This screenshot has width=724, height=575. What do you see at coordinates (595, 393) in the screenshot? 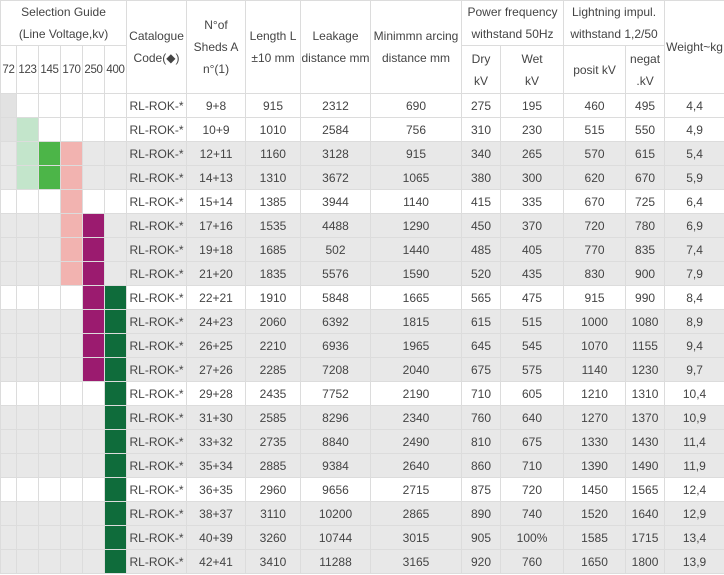
I see `table-cell: 1210` at bounding box center [595, 393].